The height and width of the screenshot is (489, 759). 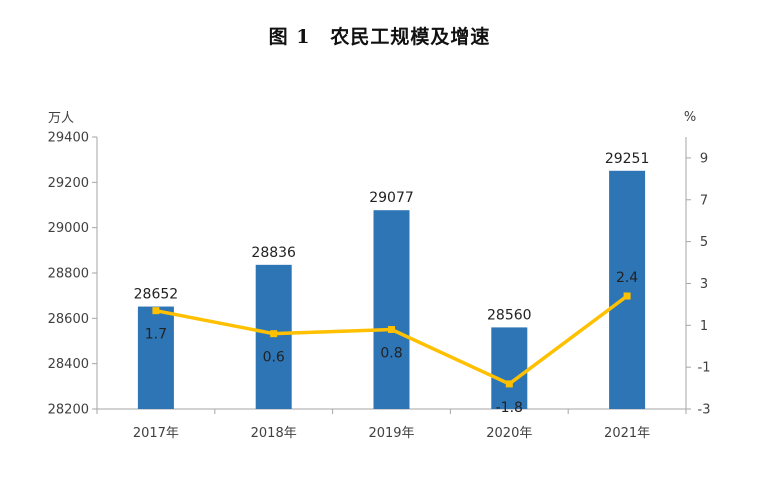 I want to click on line-value-label: 2.4, so click(x=627, y=278).